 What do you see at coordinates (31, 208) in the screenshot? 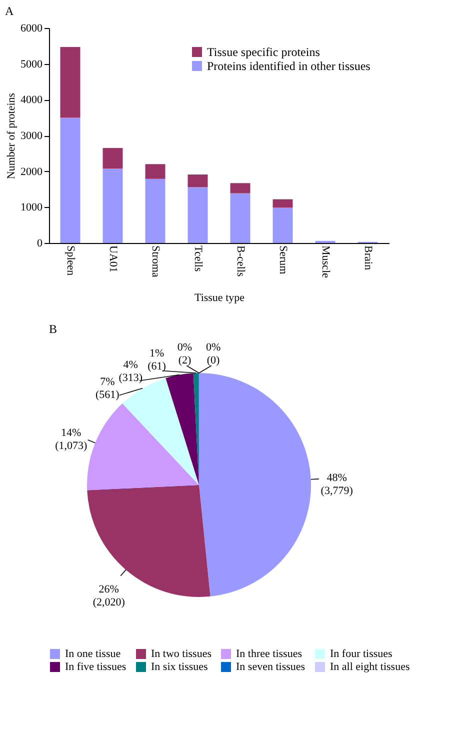
I see `y-tick-label: 1000` at bounding box center [31, 208].